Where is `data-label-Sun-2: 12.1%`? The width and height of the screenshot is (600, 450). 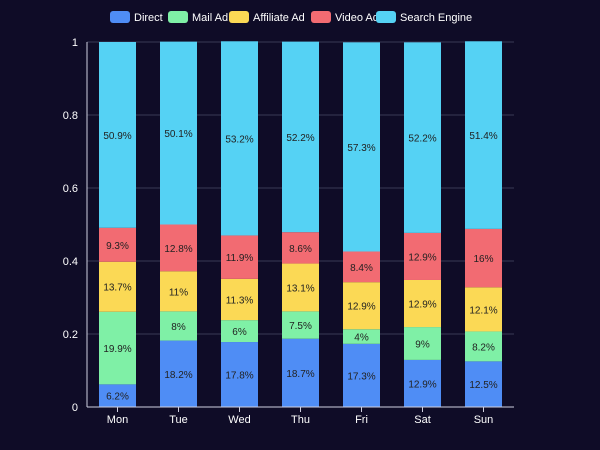 data-label-Sun-2: 12.1% is located at coordinates (483, 310).